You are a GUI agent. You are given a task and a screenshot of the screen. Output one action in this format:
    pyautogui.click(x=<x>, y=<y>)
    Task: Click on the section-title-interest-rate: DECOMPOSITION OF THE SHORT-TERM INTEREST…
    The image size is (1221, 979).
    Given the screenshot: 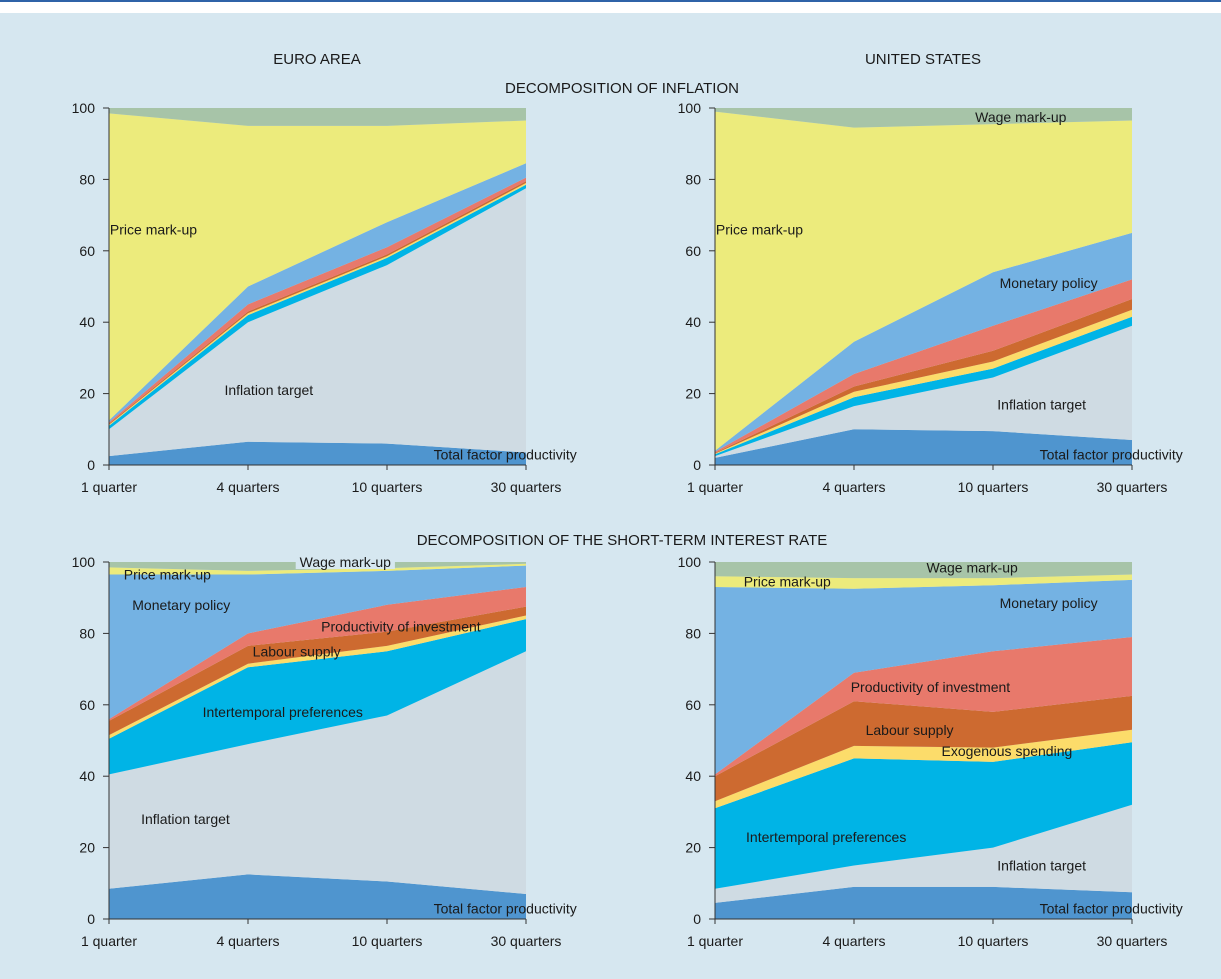 What is the action you would take?
    pyautogui.click(x=622, y=540)
    